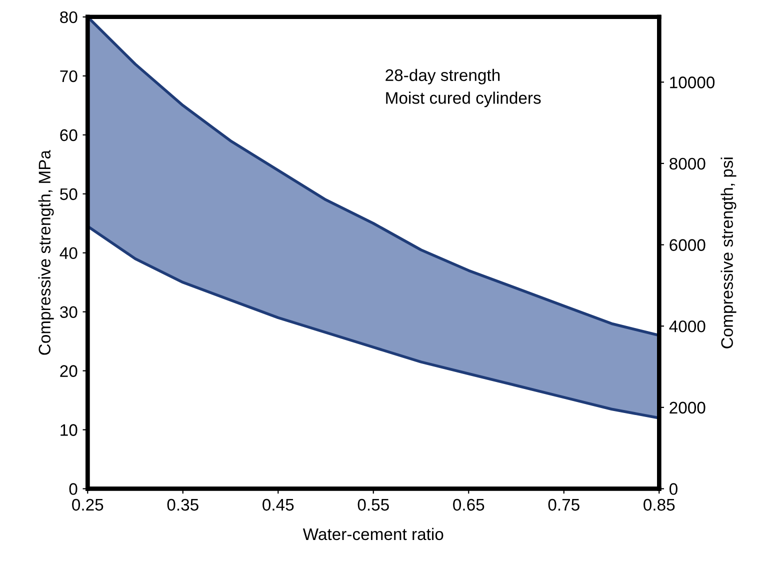 The height and width of the screenshot is (565, 762). Describe the element at coordinates (659, 504) in the screenshot. I see `x-tick-label: 0.85` at that location.